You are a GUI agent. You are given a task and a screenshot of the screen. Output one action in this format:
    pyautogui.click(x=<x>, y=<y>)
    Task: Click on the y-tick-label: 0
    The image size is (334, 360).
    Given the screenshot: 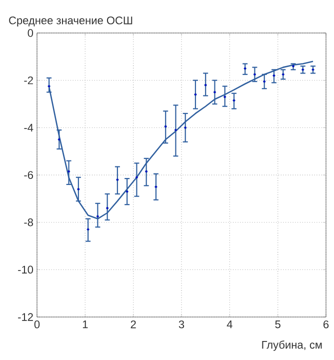 What is the action you would take?
    pyautogui.click(x=31, y=33)
    